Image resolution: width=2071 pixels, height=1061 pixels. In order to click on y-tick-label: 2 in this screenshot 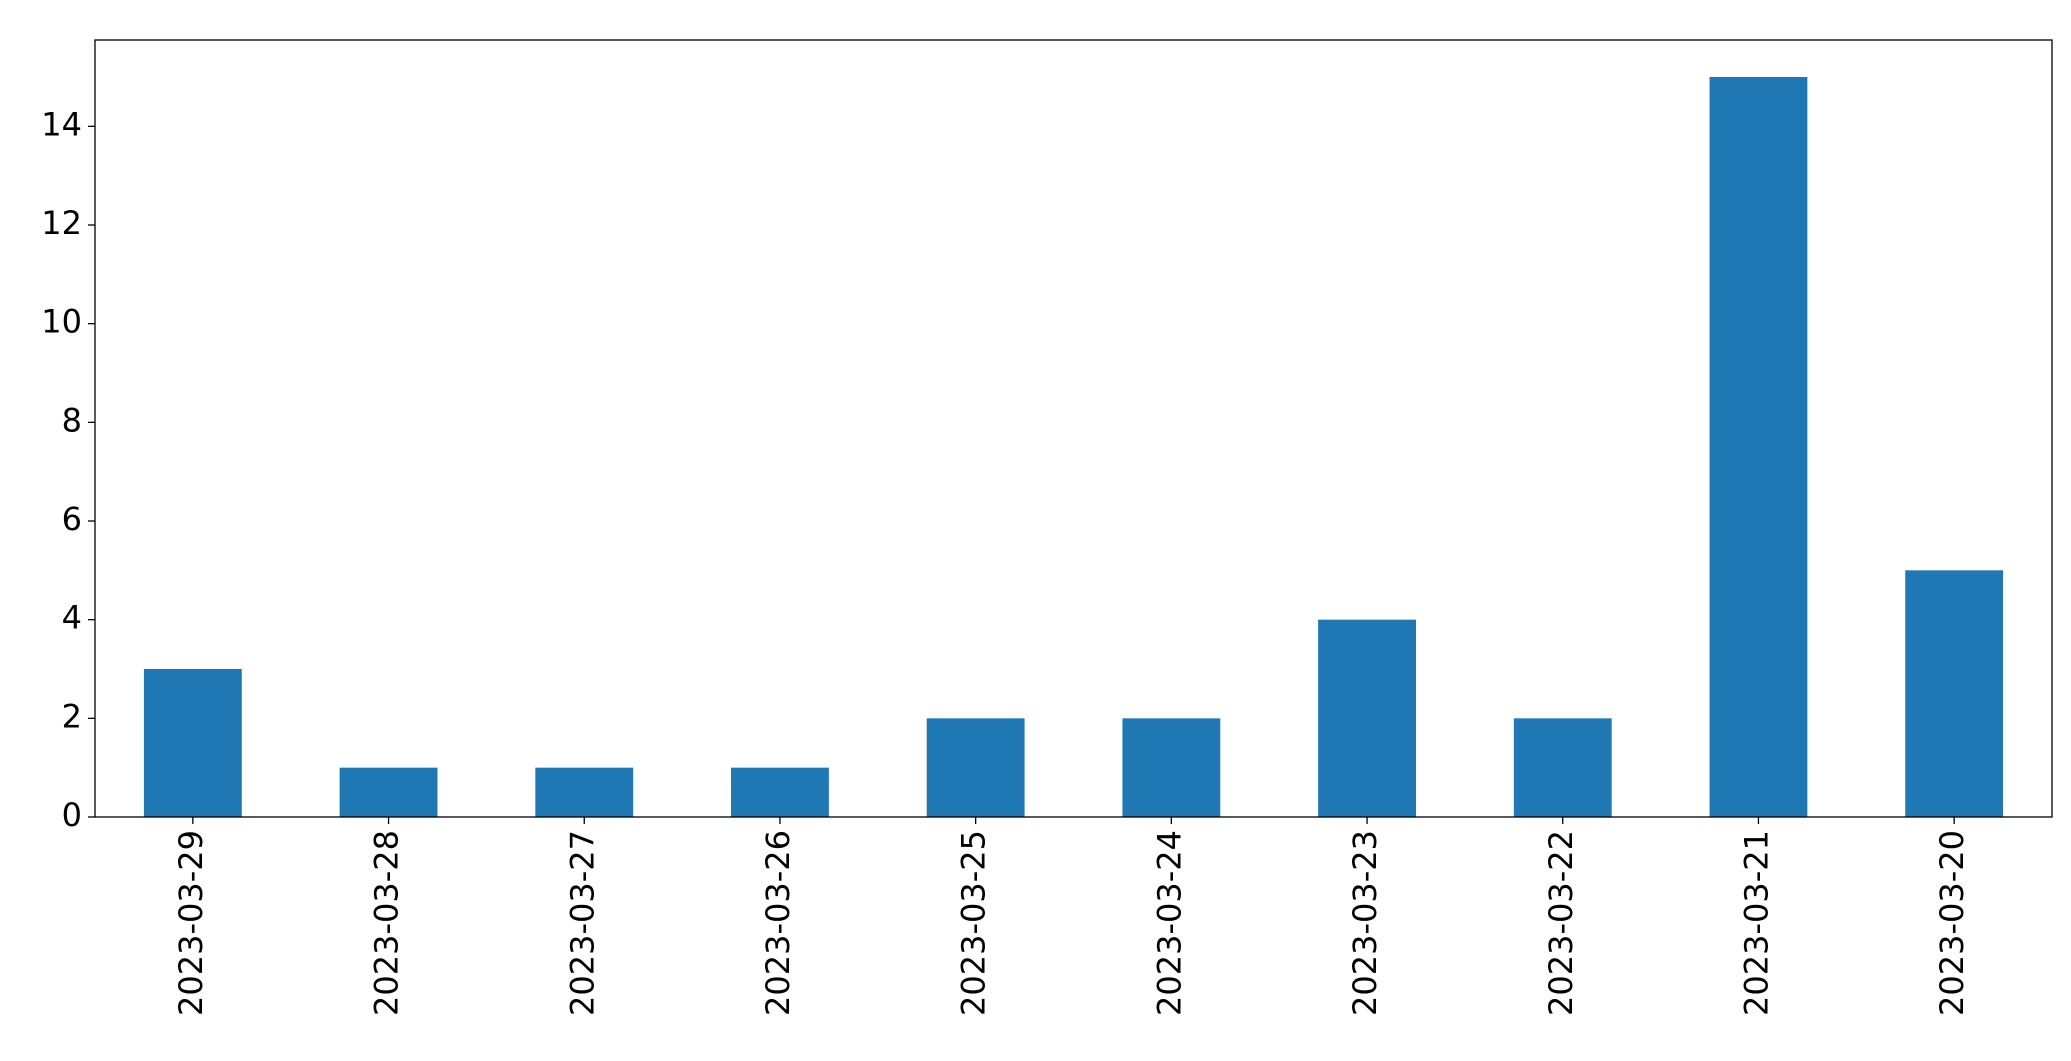, I will do `click(72, 716)`.